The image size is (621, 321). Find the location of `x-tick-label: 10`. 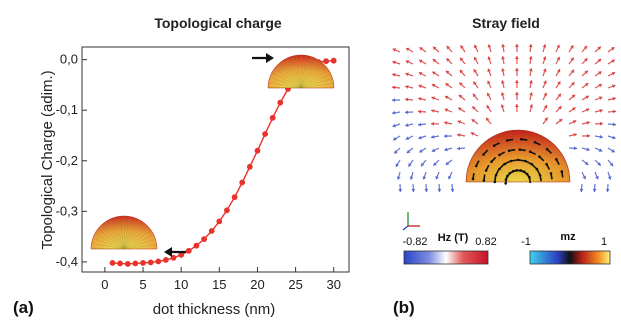

x-tick-label: 10 is located at coordinates (181, 284).